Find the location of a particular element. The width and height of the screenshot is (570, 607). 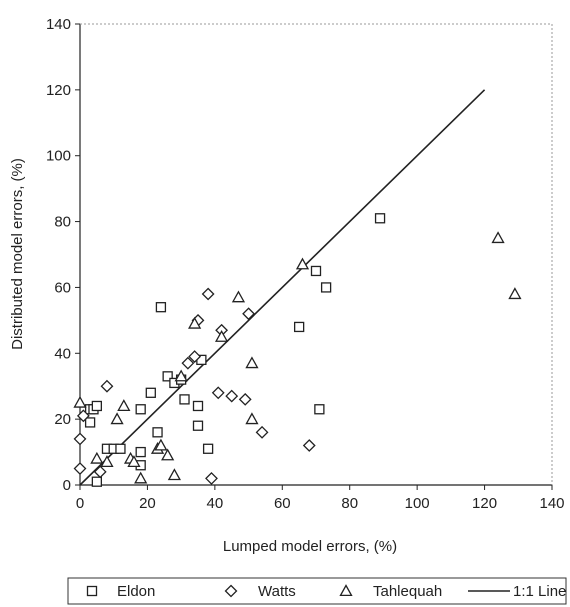

y-tick-label: 120 is located at coordinates (58, 90).